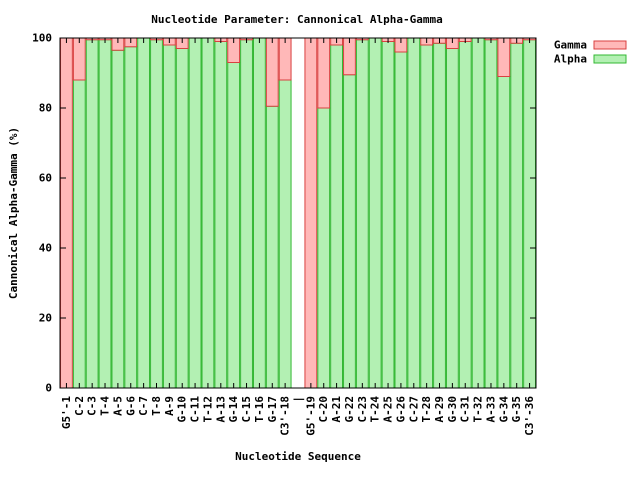  What do you see at coordinates (516, 409) in the screenshot?
I see `x-tick-label: G-35` at bounding box center [516, 409].